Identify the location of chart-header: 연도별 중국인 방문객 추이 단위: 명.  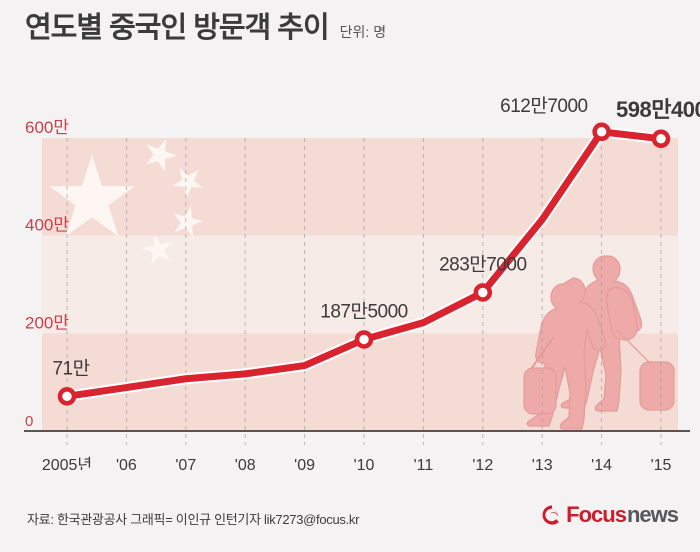
(205, 28).